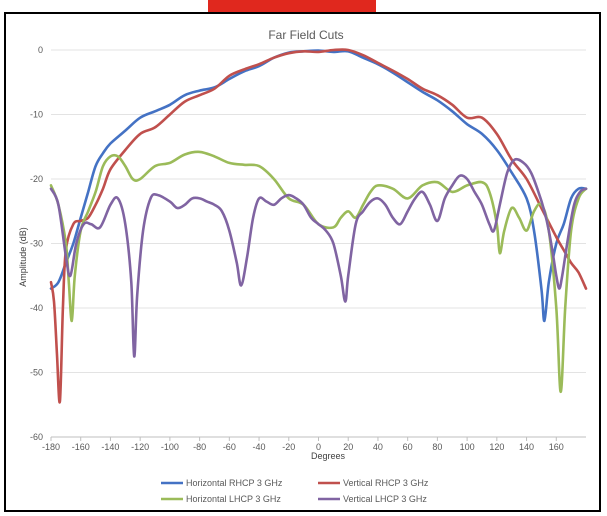  I want to click on x-tick-label: -80, so click(199, 447).